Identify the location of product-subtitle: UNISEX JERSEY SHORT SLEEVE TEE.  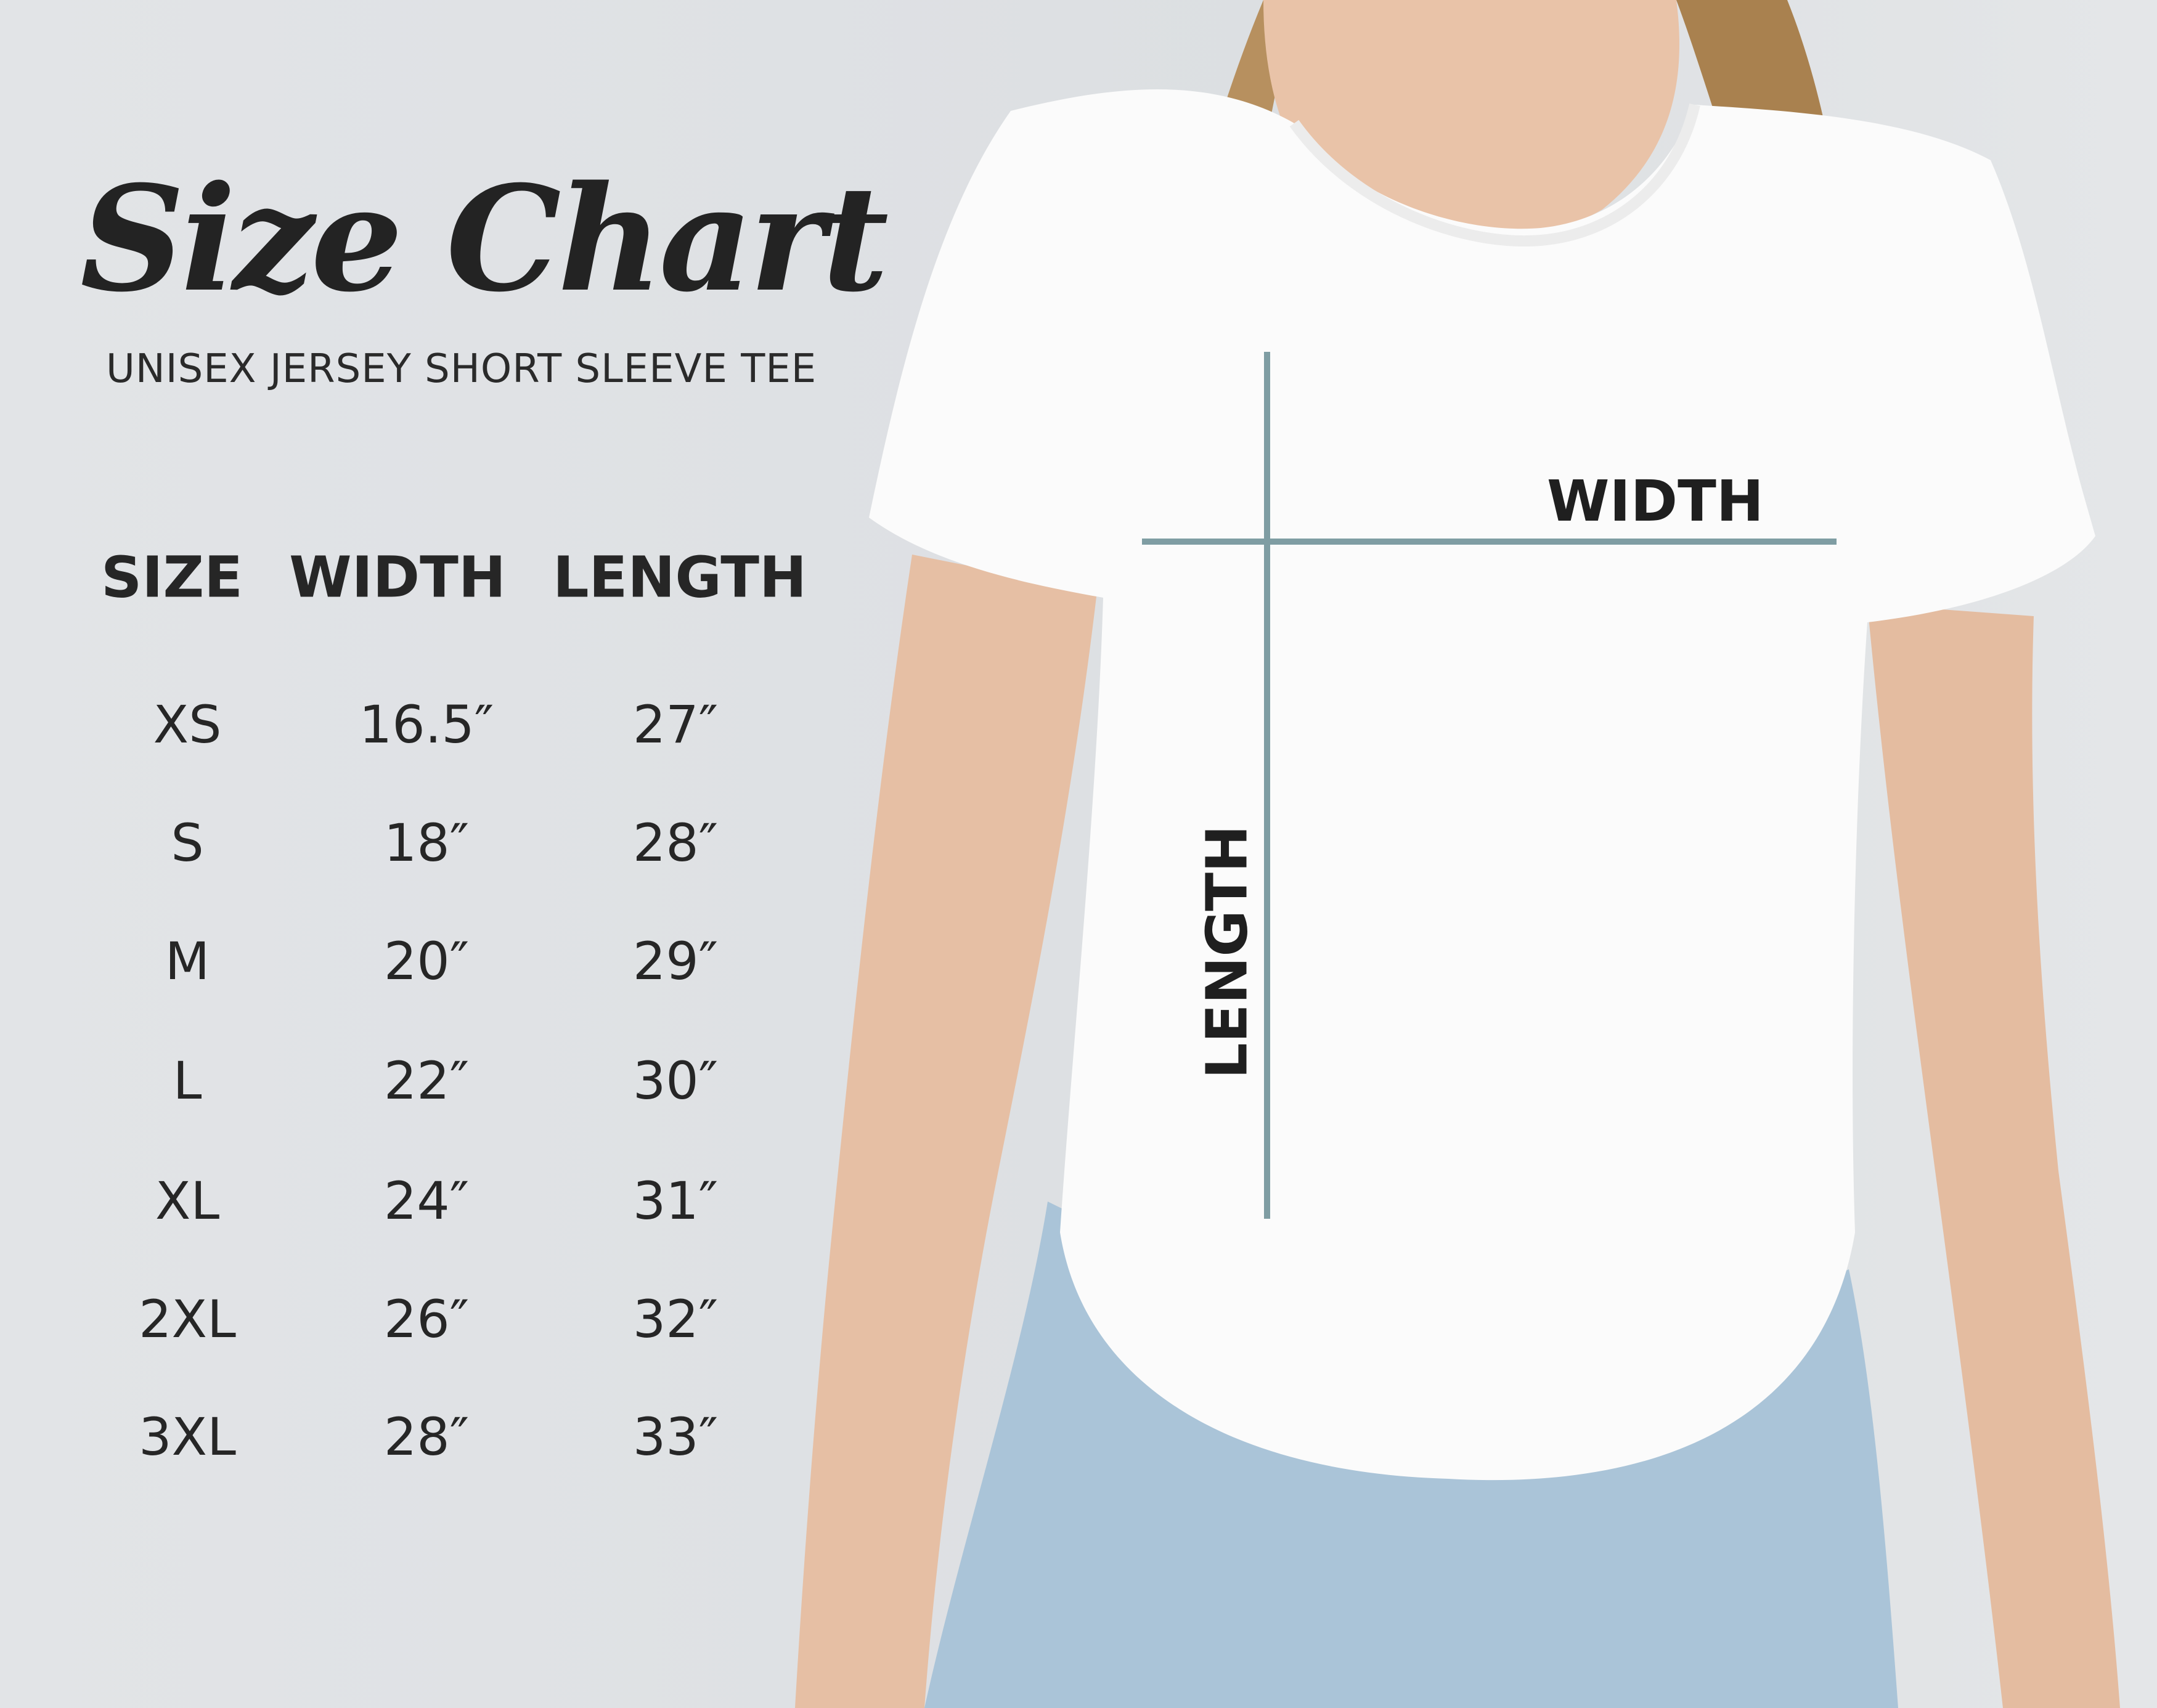
(461, 369).